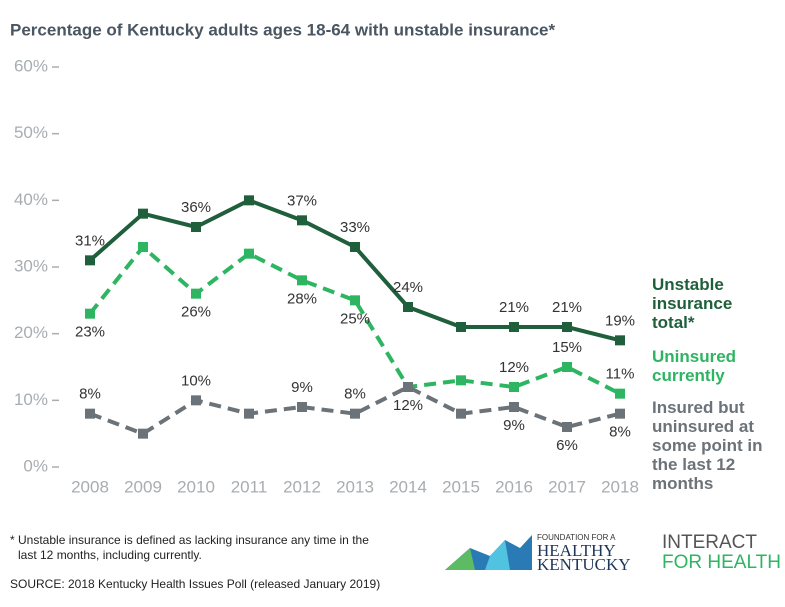 The width and height of the screenshot is (785, 607). Describe the element at coordinates (31, 399) in the screenshot. I see `y-tick-label: 10%` at that location.